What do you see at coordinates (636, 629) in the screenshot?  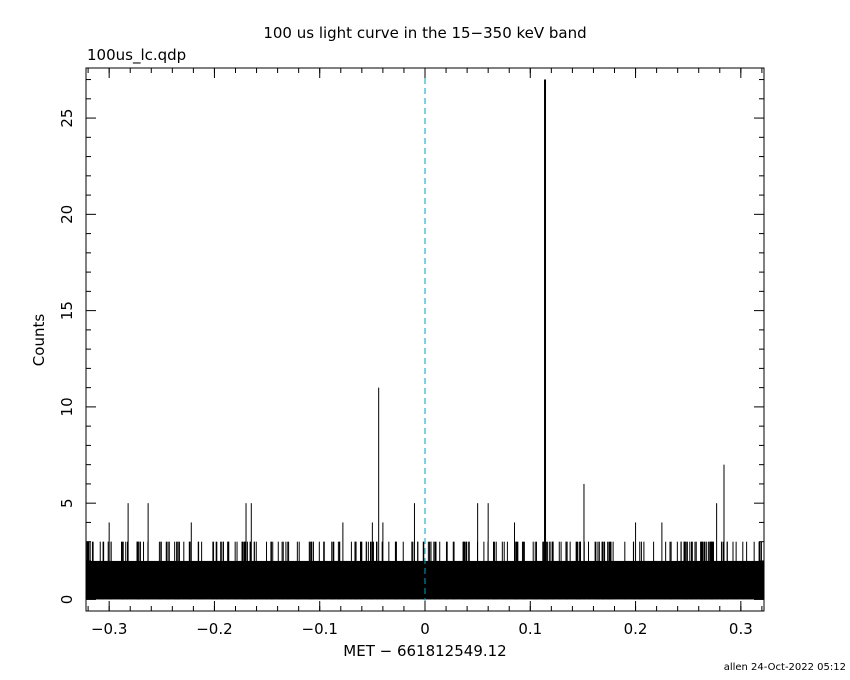 I see `x-tick-label: 0.2` at bounding box center [636, 629].